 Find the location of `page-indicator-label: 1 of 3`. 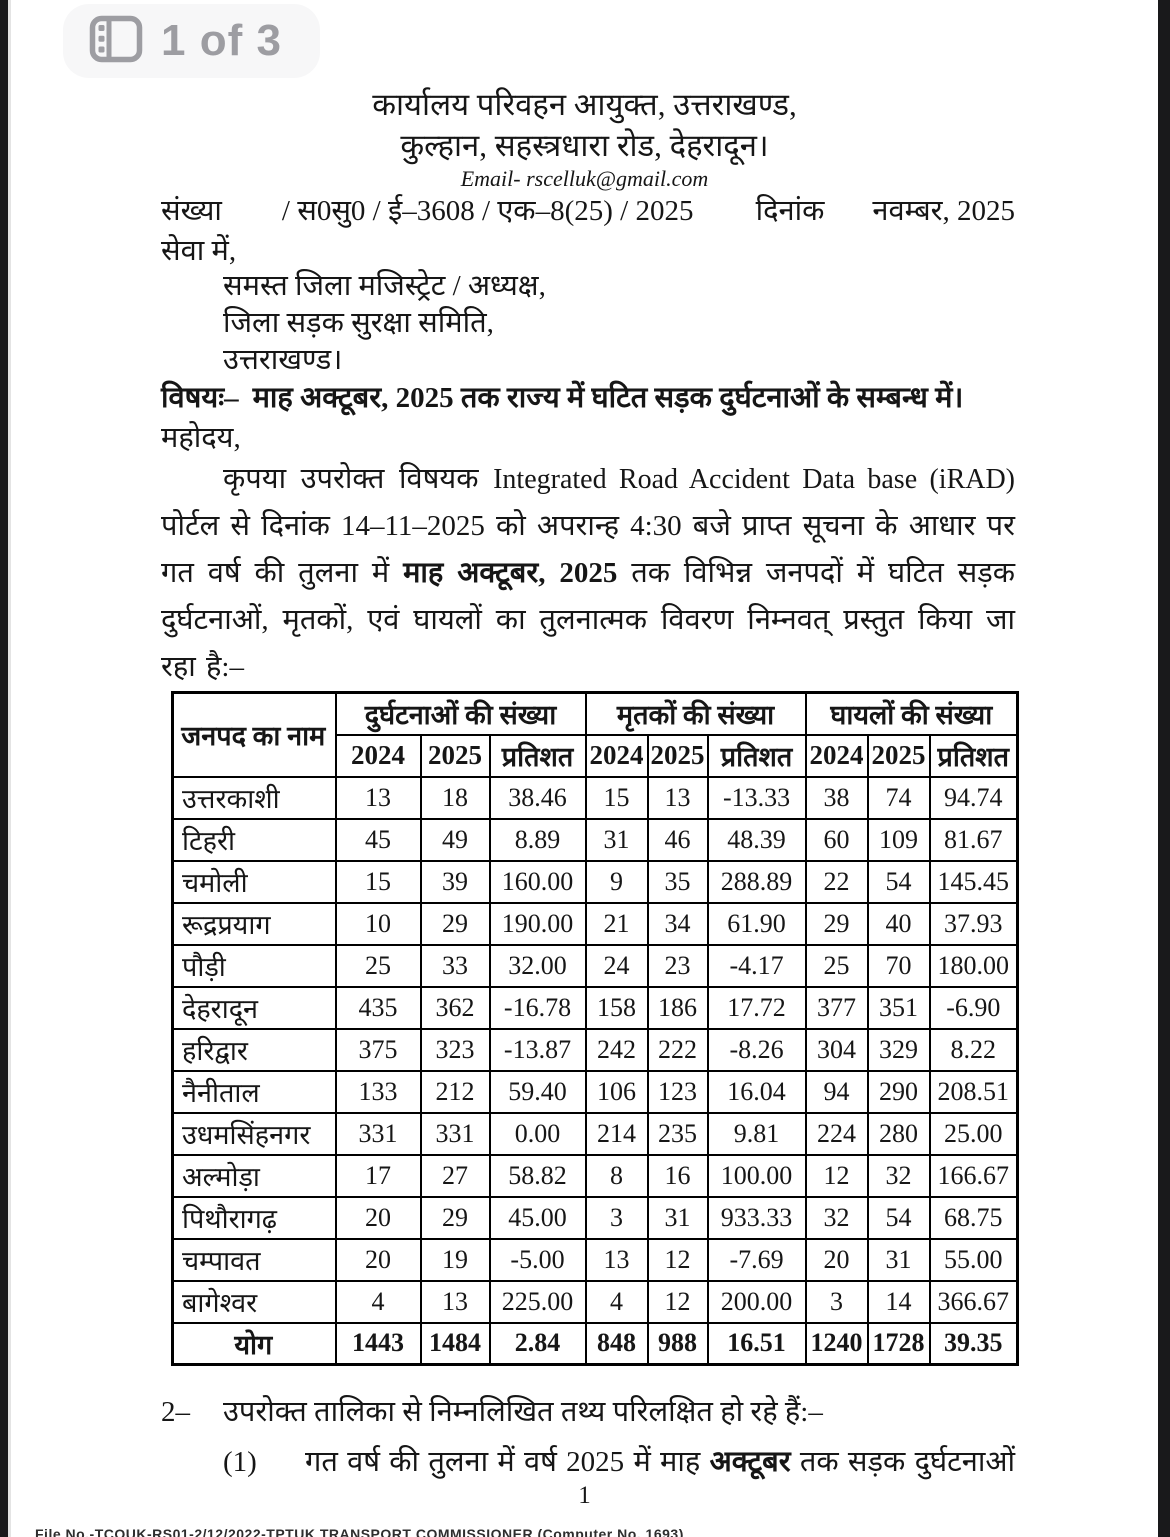

page-indicator-label: 1 of 3 is located at coordinates (221, 40).